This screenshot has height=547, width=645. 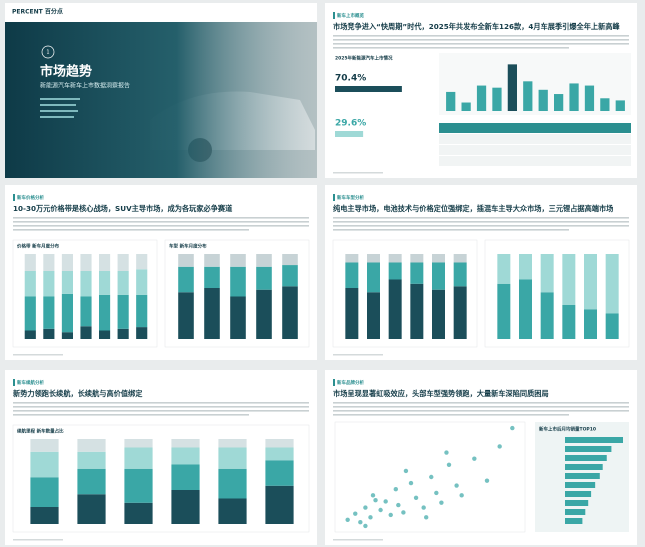 What do you see at coordinates (350, 382) in the screenshot?
I see `slide-tag: 新车品牌分析` at bounding box center [350, 382].